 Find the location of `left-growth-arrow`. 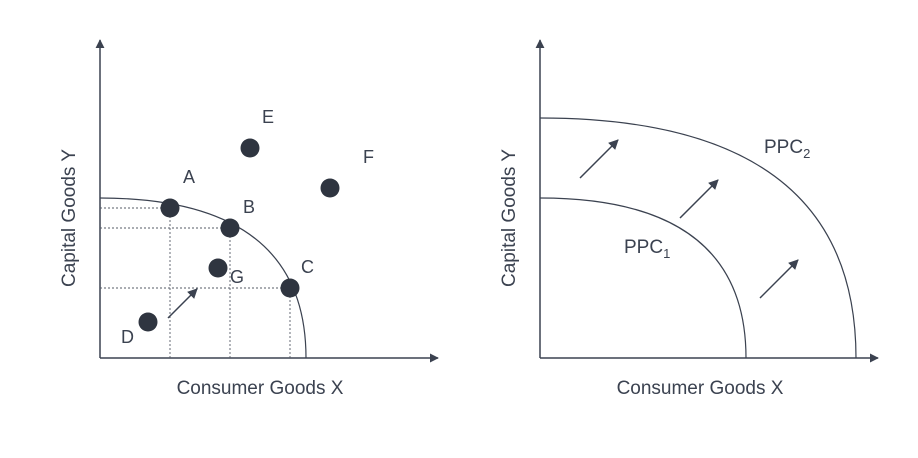

left-growth-arrow is located at coordinates (182, 303).